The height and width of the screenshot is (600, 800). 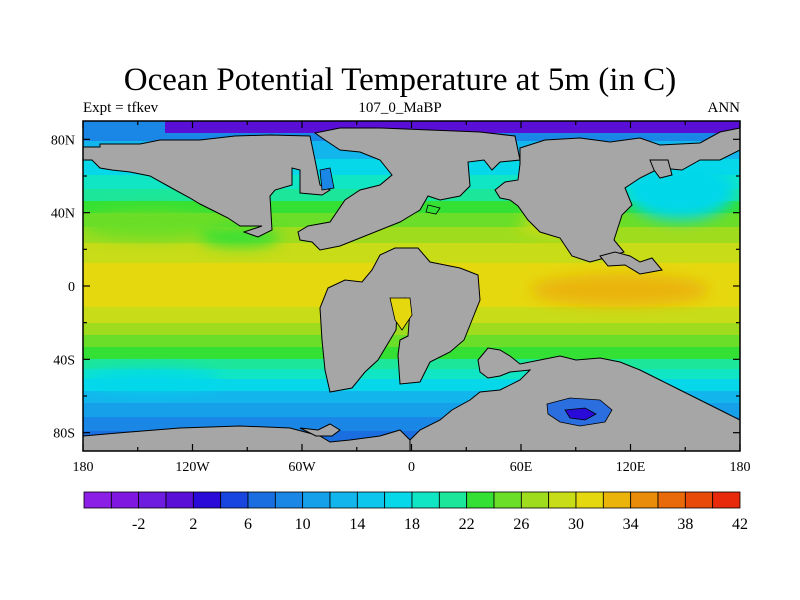 What do you see at coordinates (415, 512) in the screenshot?
I see `colorbar: -2 2 6 10 14 18 22 26 30 34 38 42` at bounding box center [415, 512].